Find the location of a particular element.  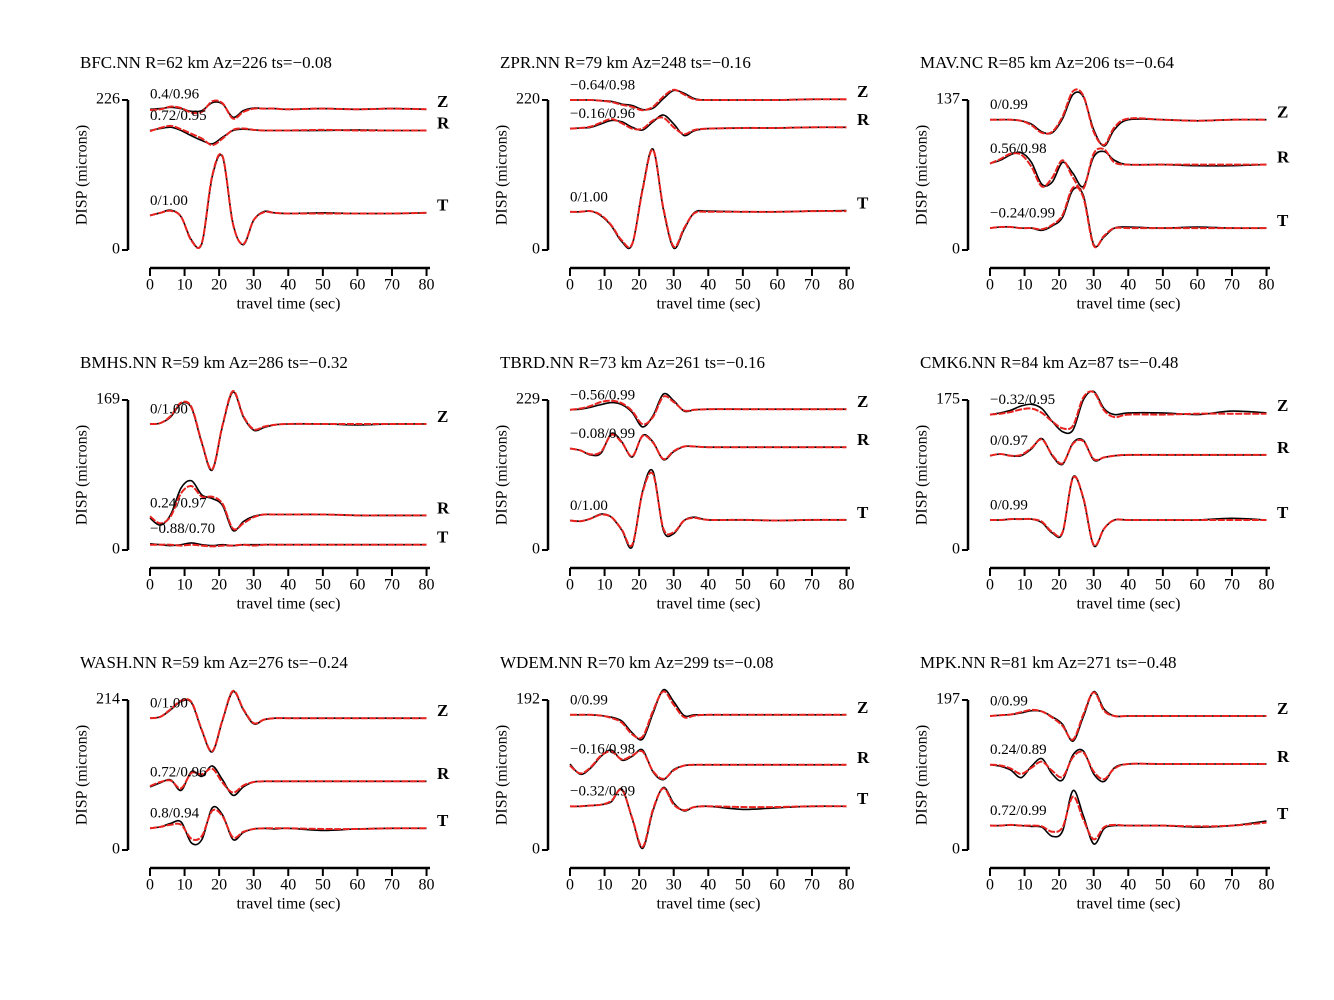

panel-title: CMK6.NN R=84 km Az=87 ts=−0.48 is located at coordinates (1049, 362).